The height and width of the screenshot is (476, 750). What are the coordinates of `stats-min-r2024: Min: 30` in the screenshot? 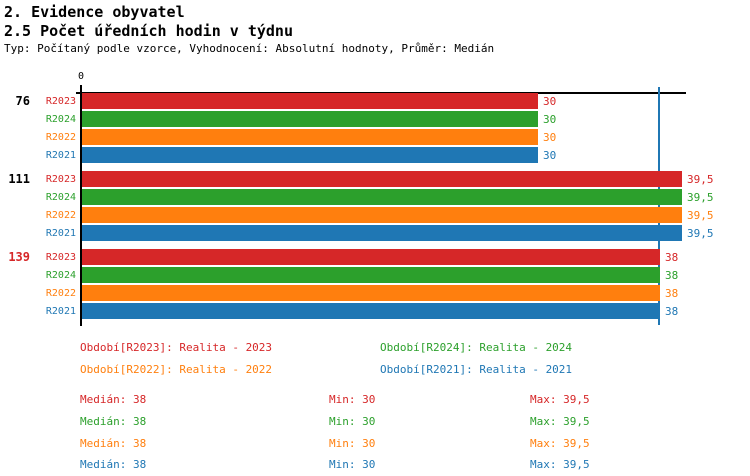 It's located at (352, 421).